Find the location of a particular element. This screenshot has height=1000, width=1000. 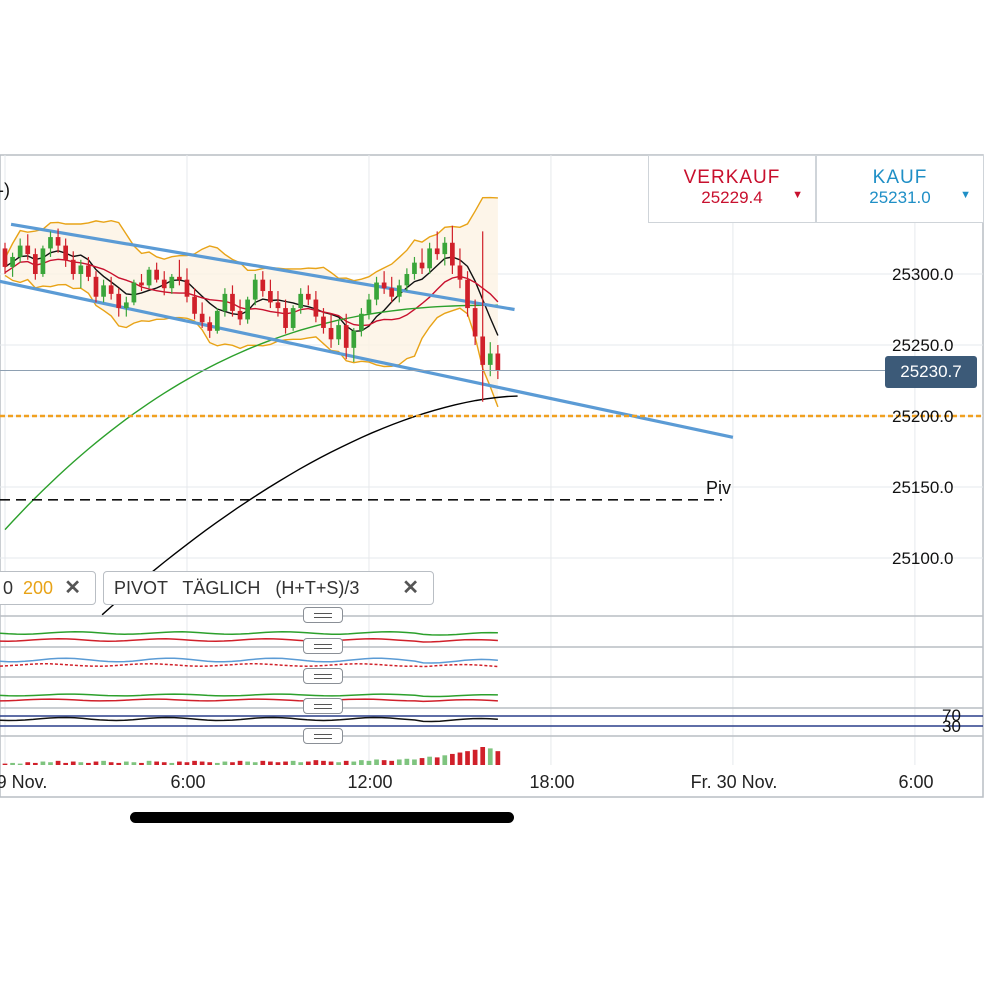

y-tick-label: 25300.0 is located at coordinates (923, 274).